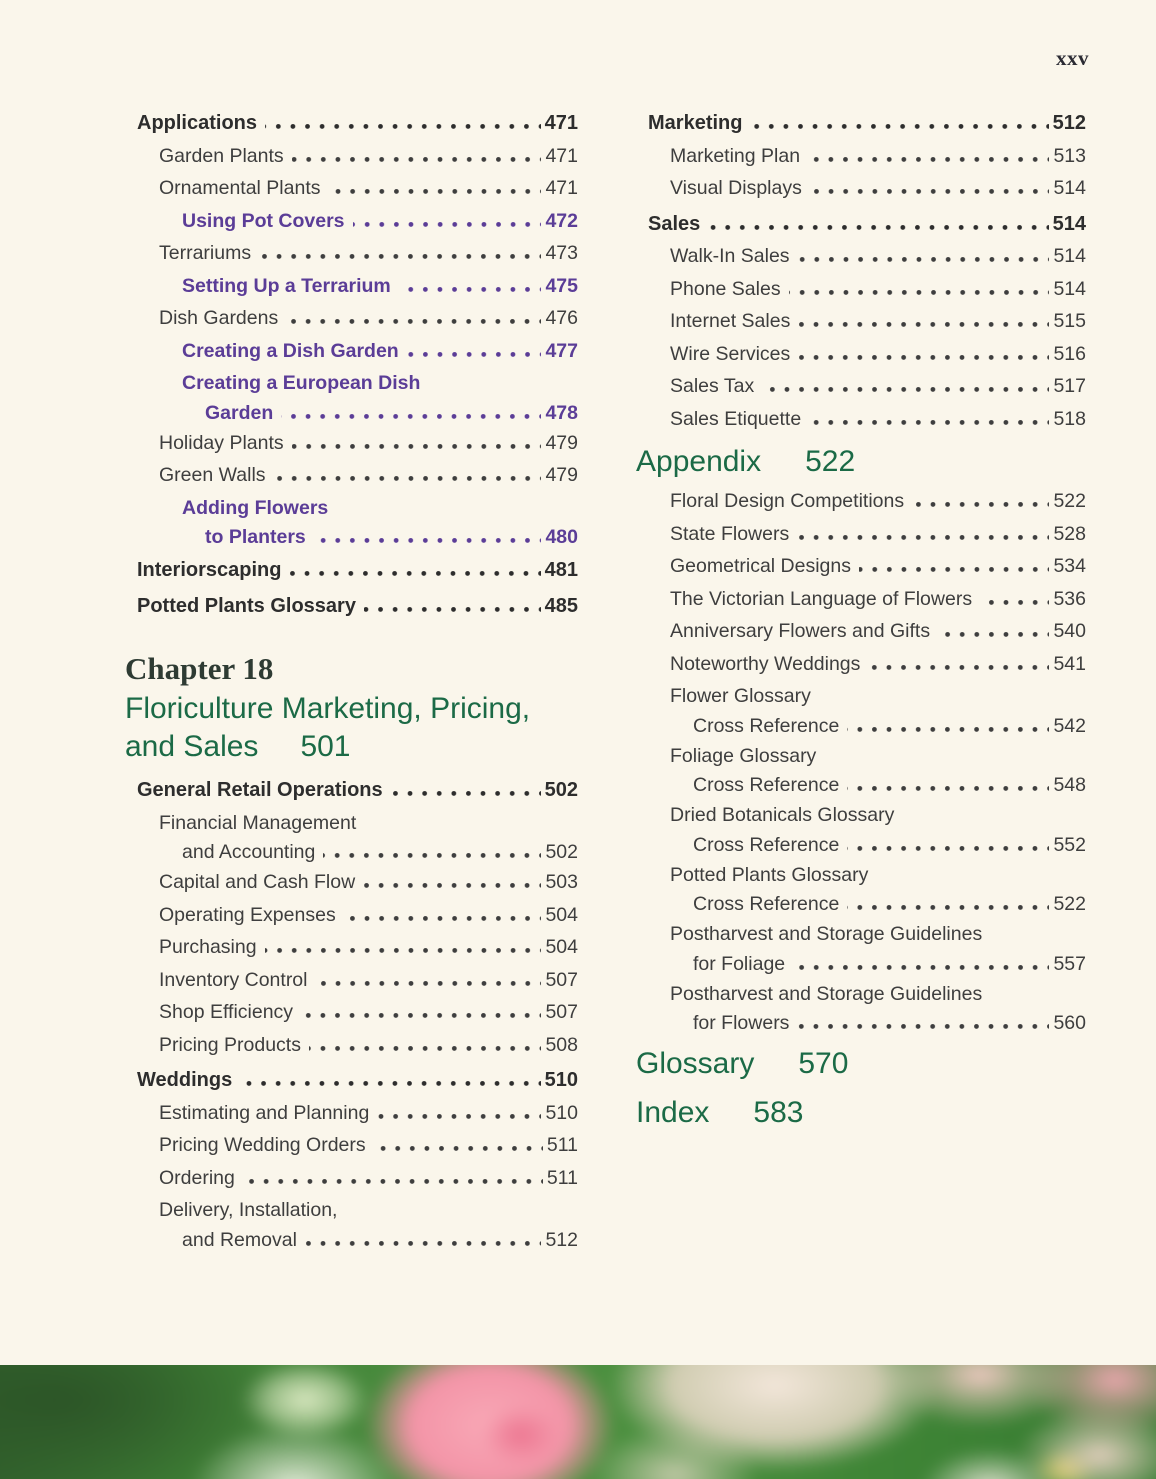 This screenshot has width=1156, height=1479. Describe the element at coordinates (769, 874) in the screenshot. I see `toc-entry-label: Potted Plants Glossary` at that location.